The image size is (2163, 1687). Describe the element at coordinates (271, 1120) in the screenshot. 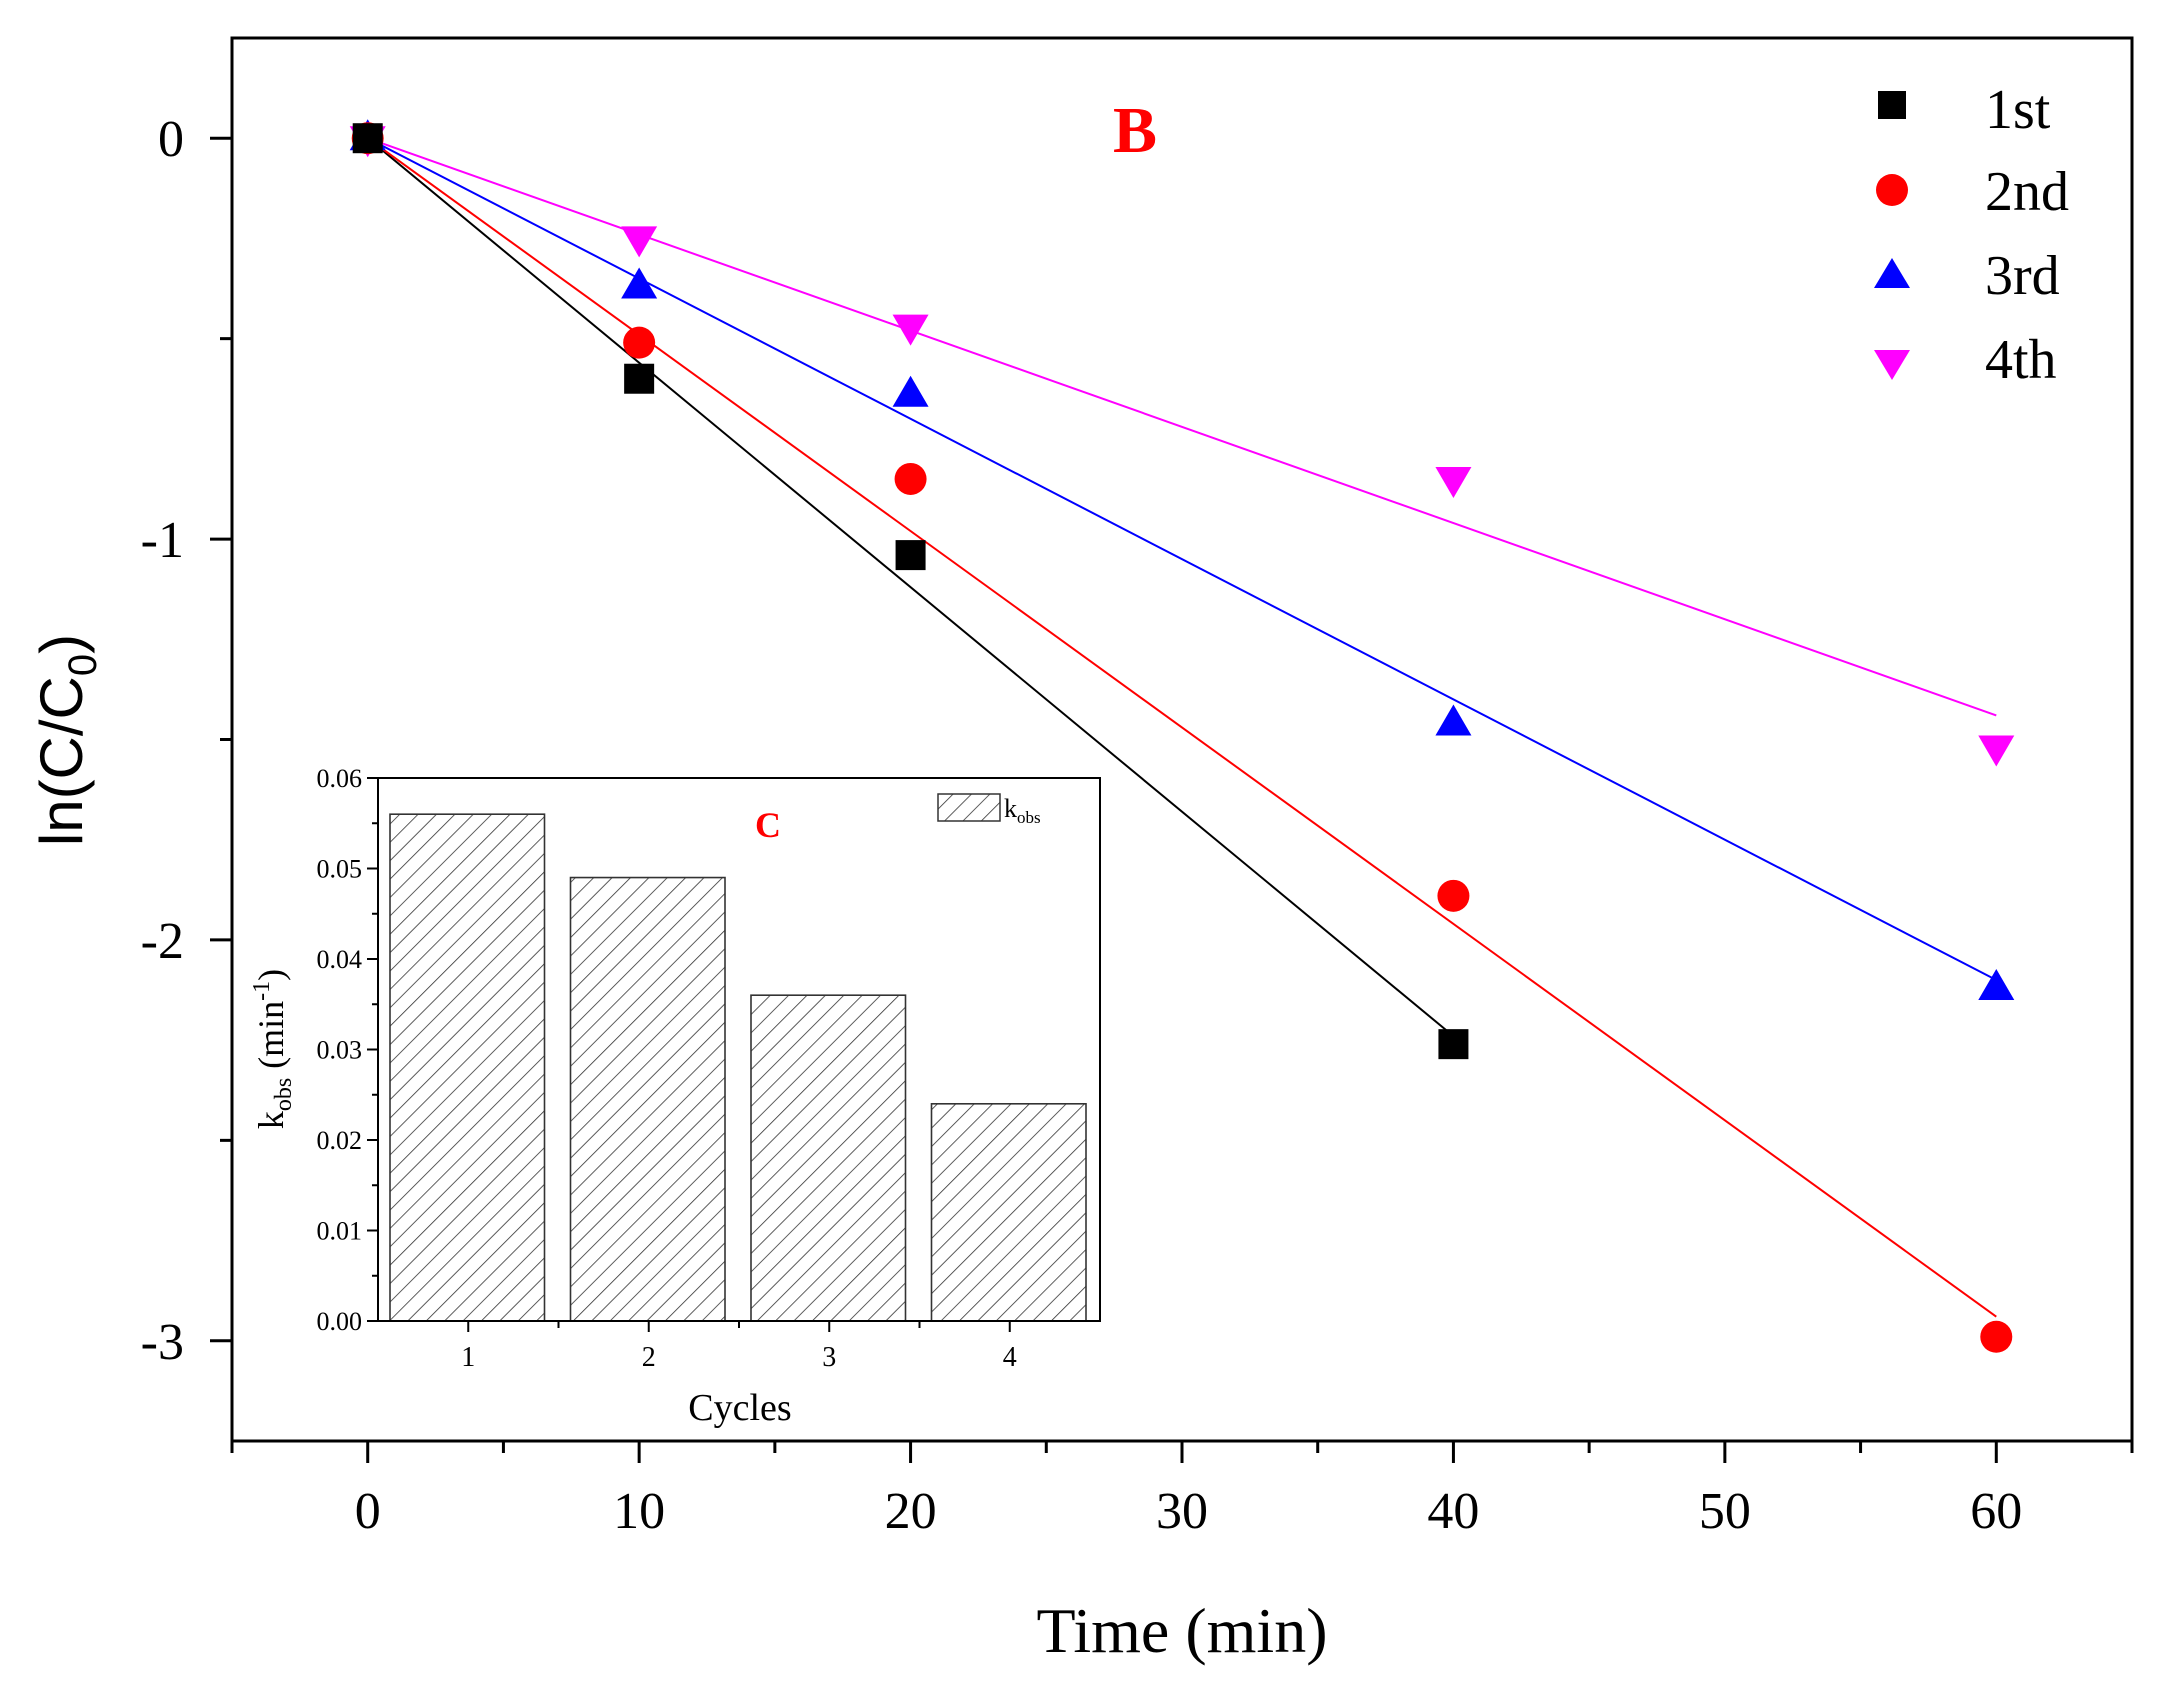

I see `inset-y-axis-title-base: k` at that location.